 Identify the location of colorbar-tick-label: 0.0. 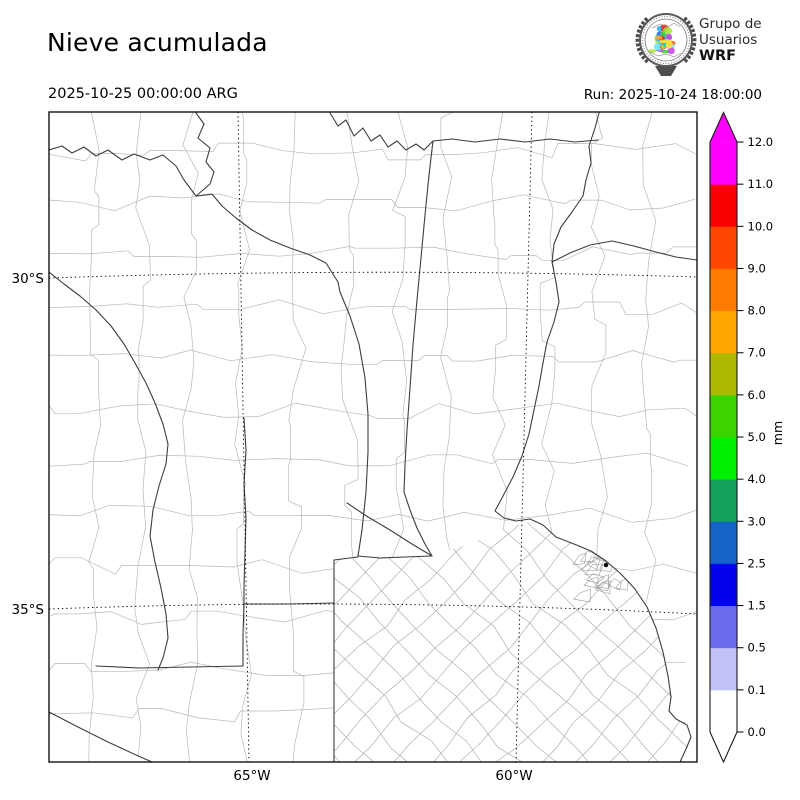
(757, 732).